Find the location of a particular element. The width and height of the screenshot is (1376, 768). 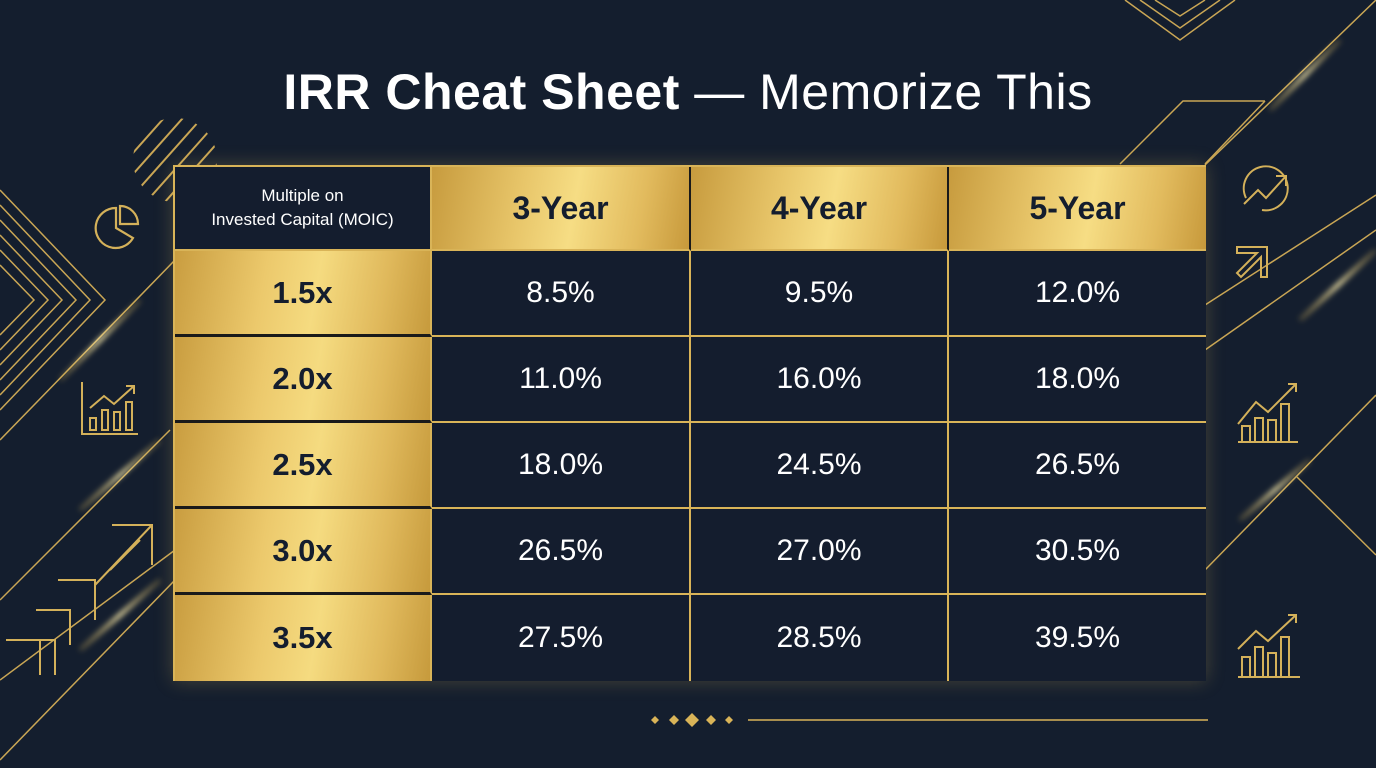

irr-cell: 11.0% is located at coordinates (561, 380).